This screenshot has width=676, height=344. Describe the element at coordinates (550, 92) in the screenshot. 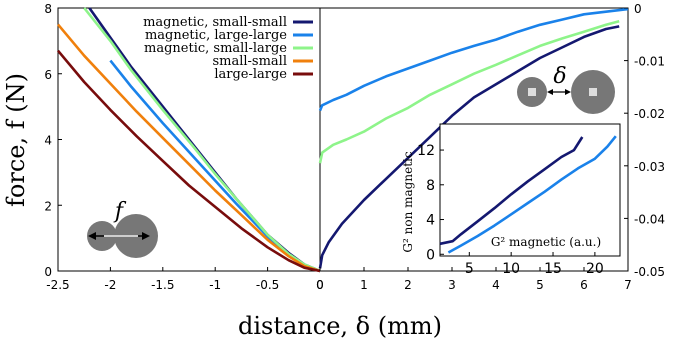

I see `distance-arrowhead-left` at that location.